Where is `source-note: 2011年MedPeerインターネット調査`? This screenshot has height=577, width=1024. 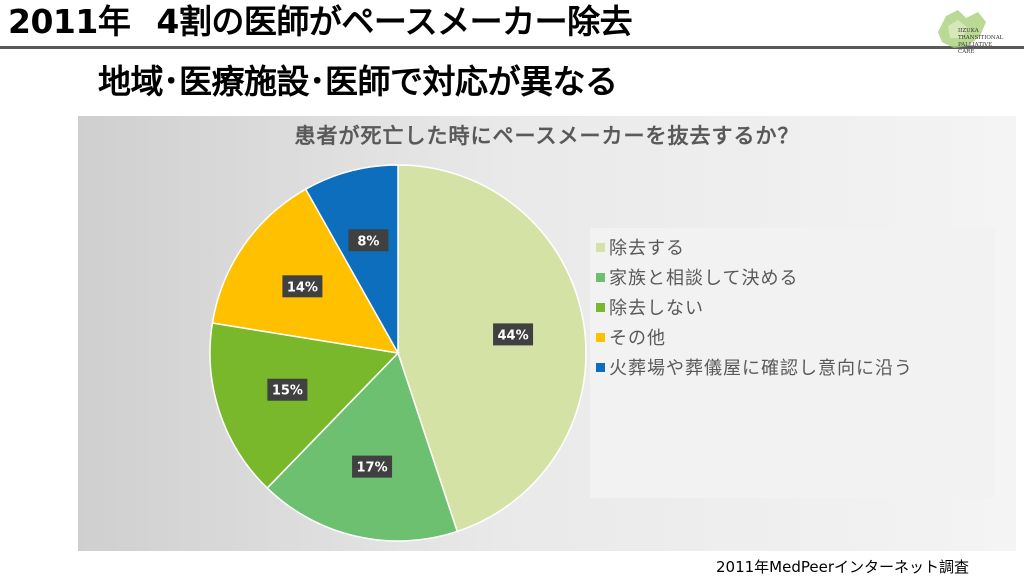 source-note: 2011年MedPeerインターネット調査 is located at coordinates (843, 567).